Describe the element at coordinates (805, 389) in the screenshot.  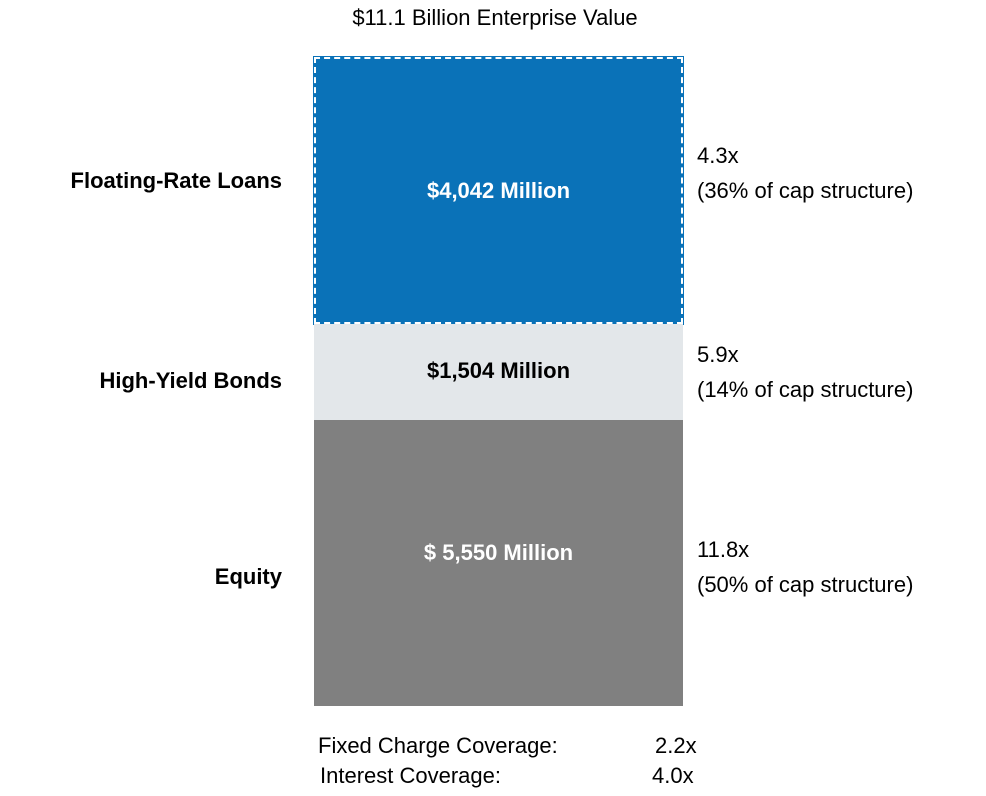
I see `segment-share: (14% of cap structure)` at that location.